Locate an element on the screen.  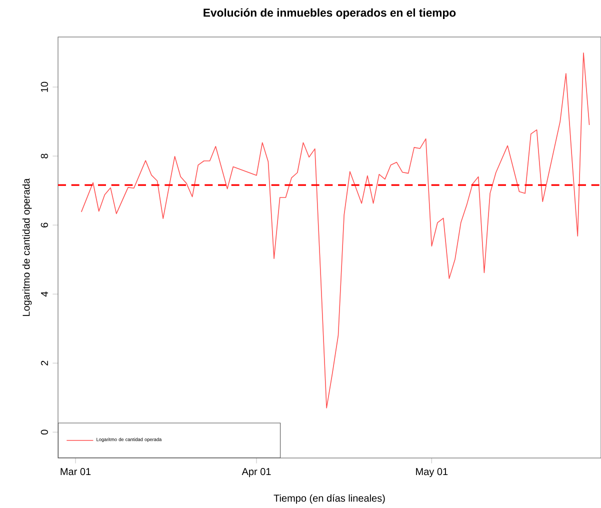
y-tick-label: 10 is located at coordinates (44, 87).